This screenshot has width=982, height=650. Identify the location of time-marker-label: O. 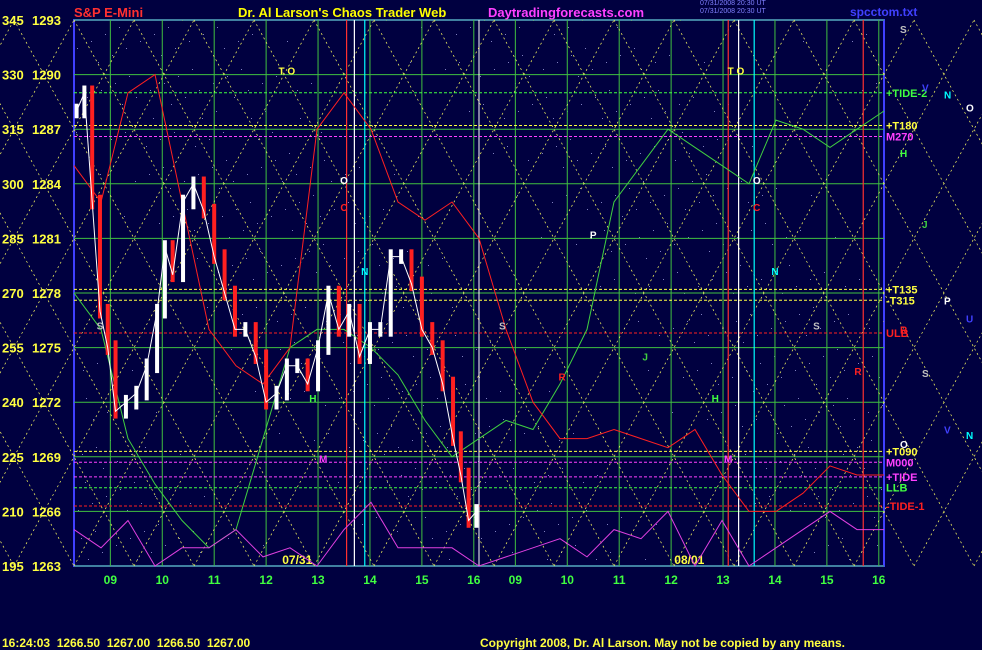
(757, 181).